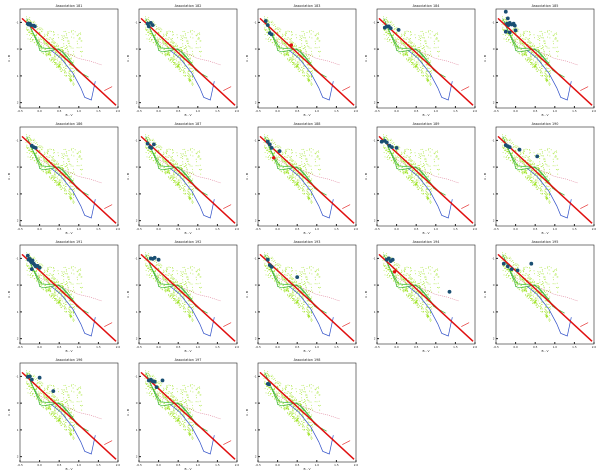  I want to click on axes-frame, so click(69, 176).